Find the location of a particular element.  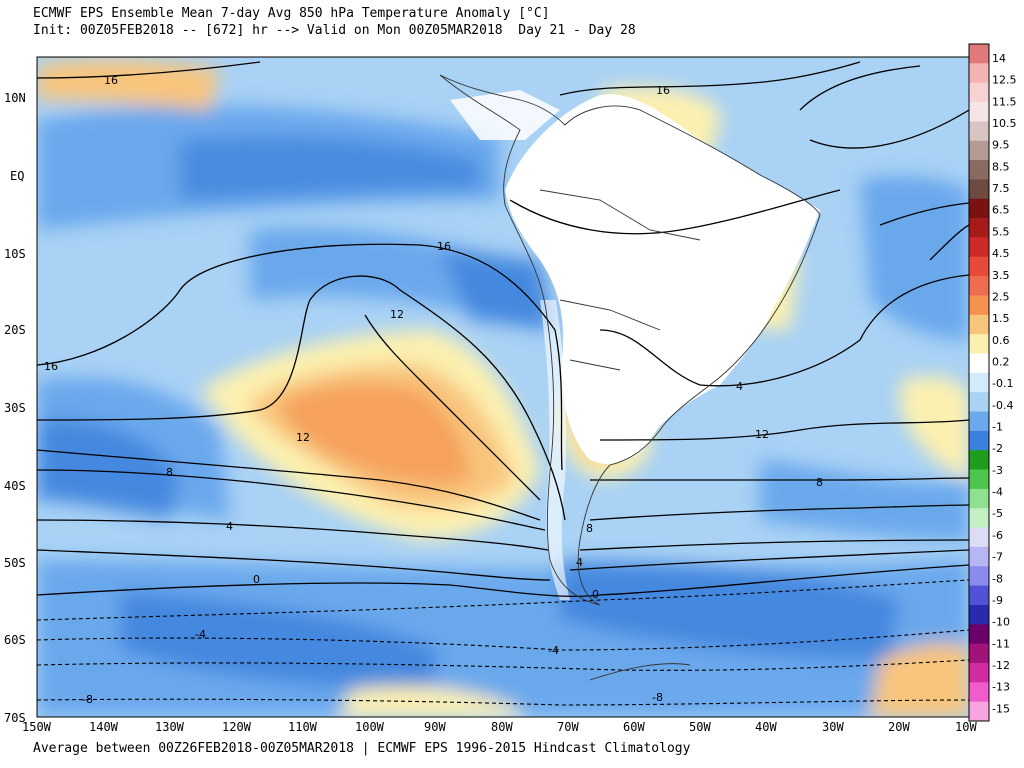

lat-label: 10N is located at coordinates (15, 98).